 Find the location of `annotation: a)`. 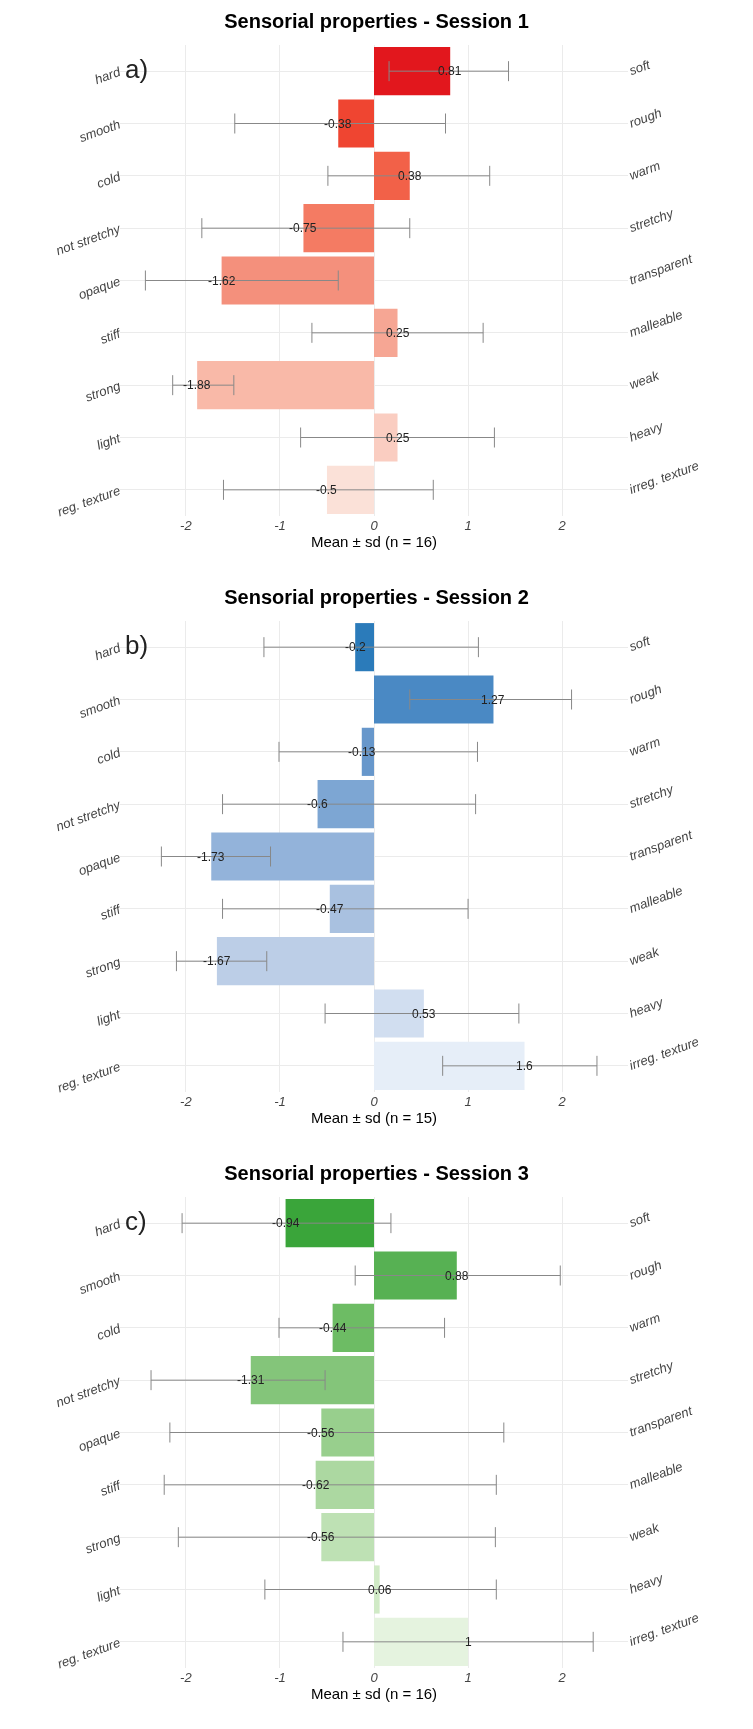

annotation: a) is located at coordinates (137, 69).